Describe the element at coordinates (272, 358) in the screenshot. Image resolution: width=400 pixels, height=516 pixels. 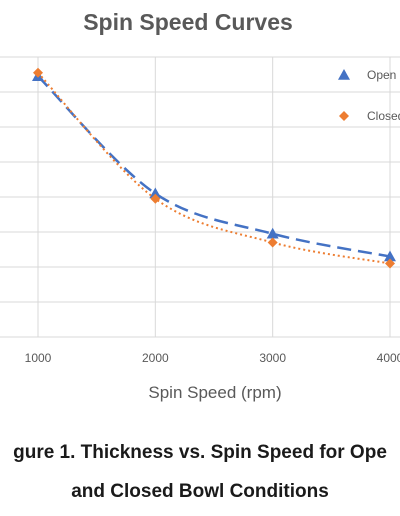
I see `x-tick-label: 3000` at that location.